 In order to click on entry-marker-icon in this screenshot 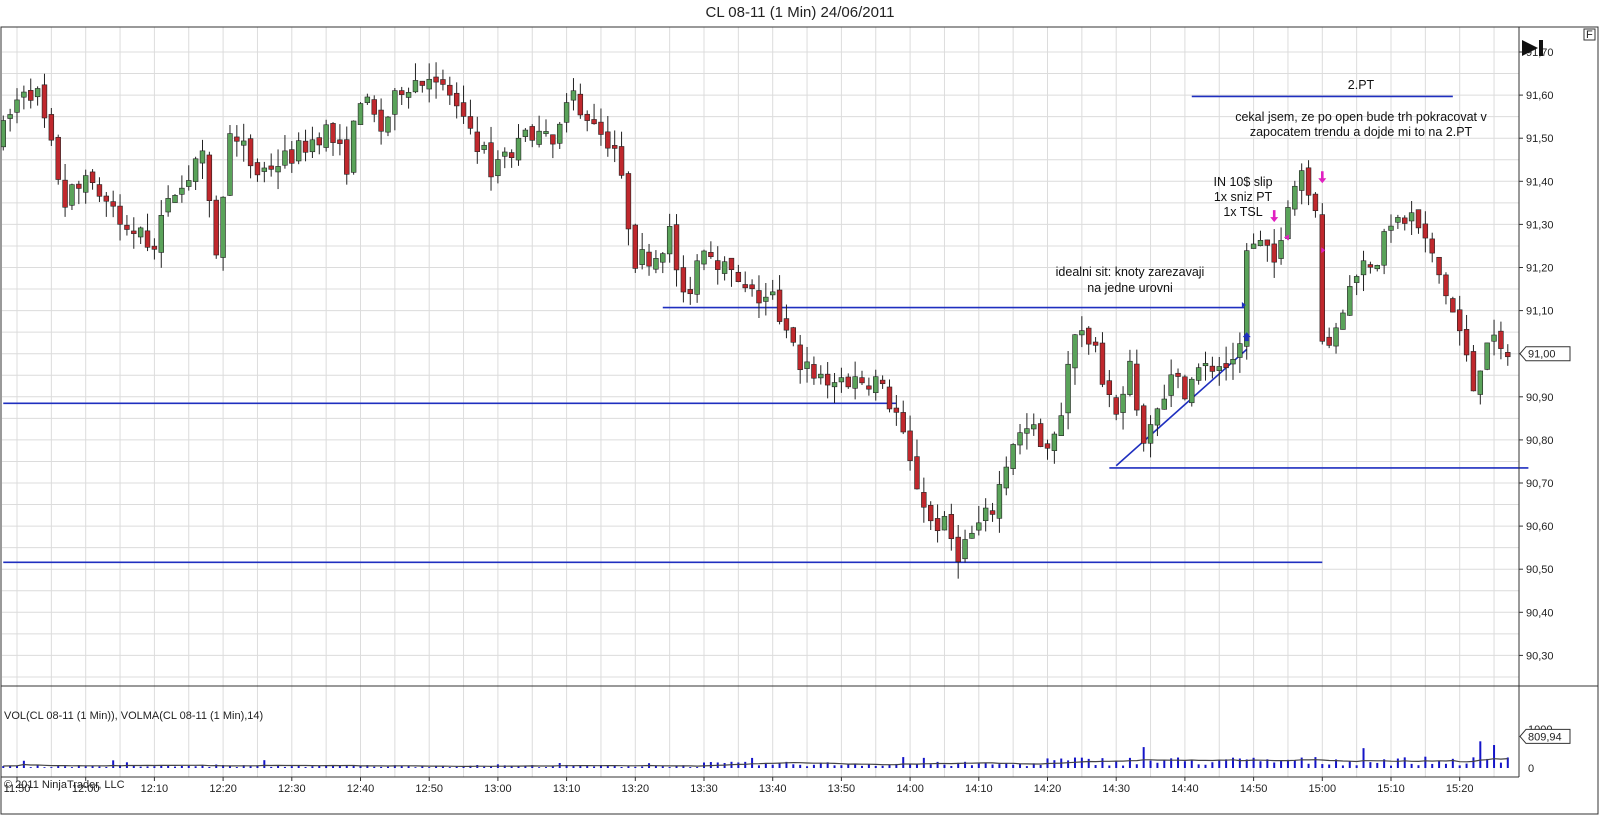, I will do `click(1243, 304)`.